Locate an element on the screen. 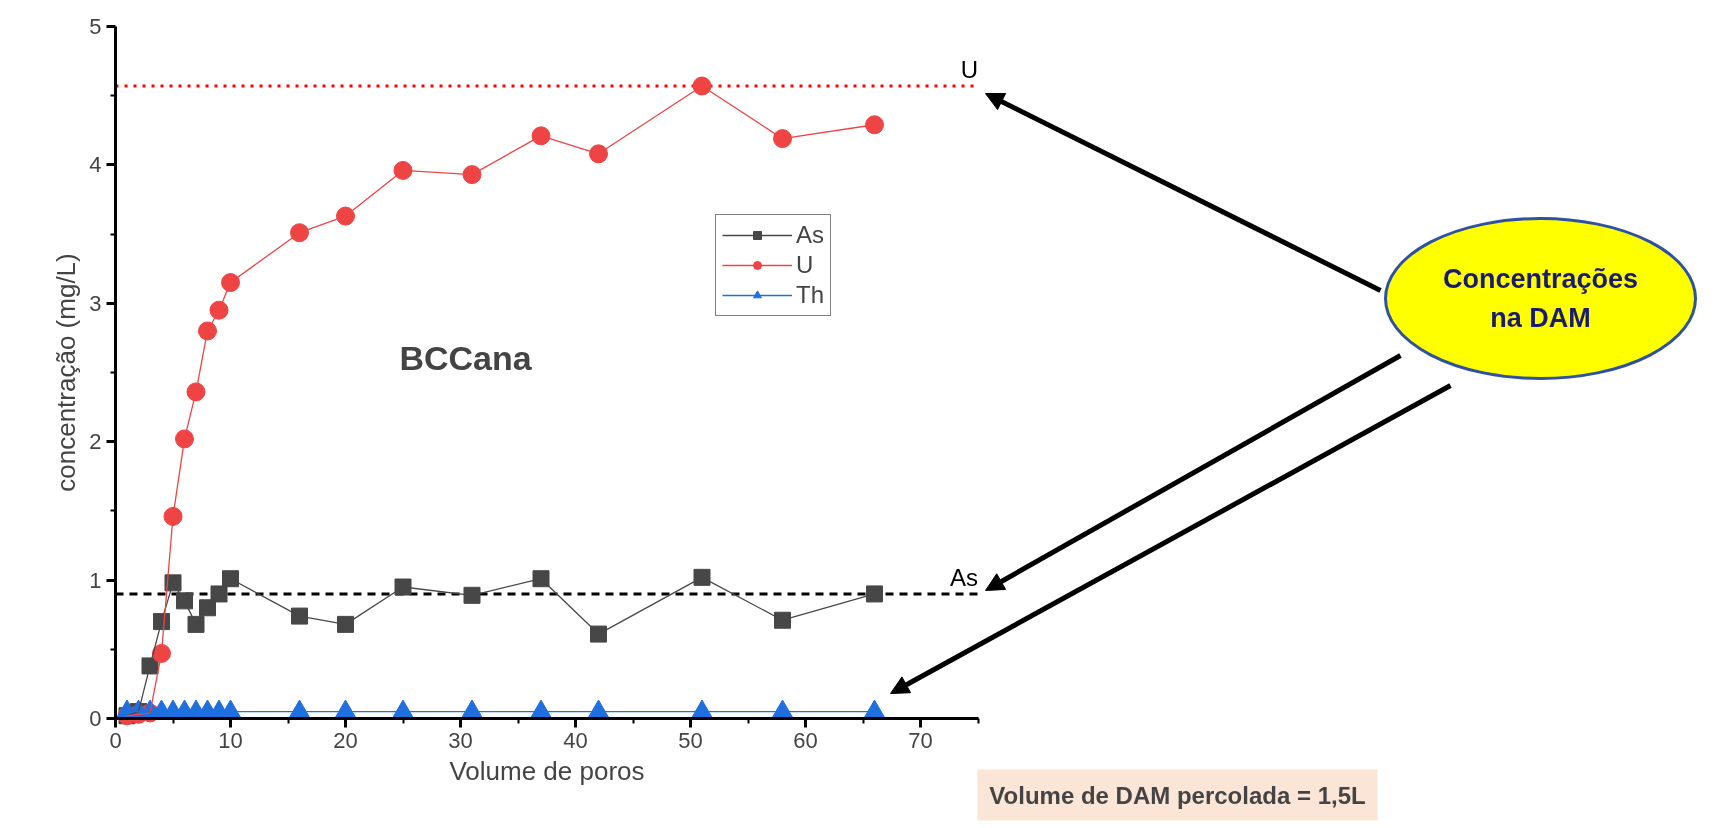 This screenshot has width=1717, height=828. y-axis-title: concentração (mg/L) is located at coordinates (66, 372).